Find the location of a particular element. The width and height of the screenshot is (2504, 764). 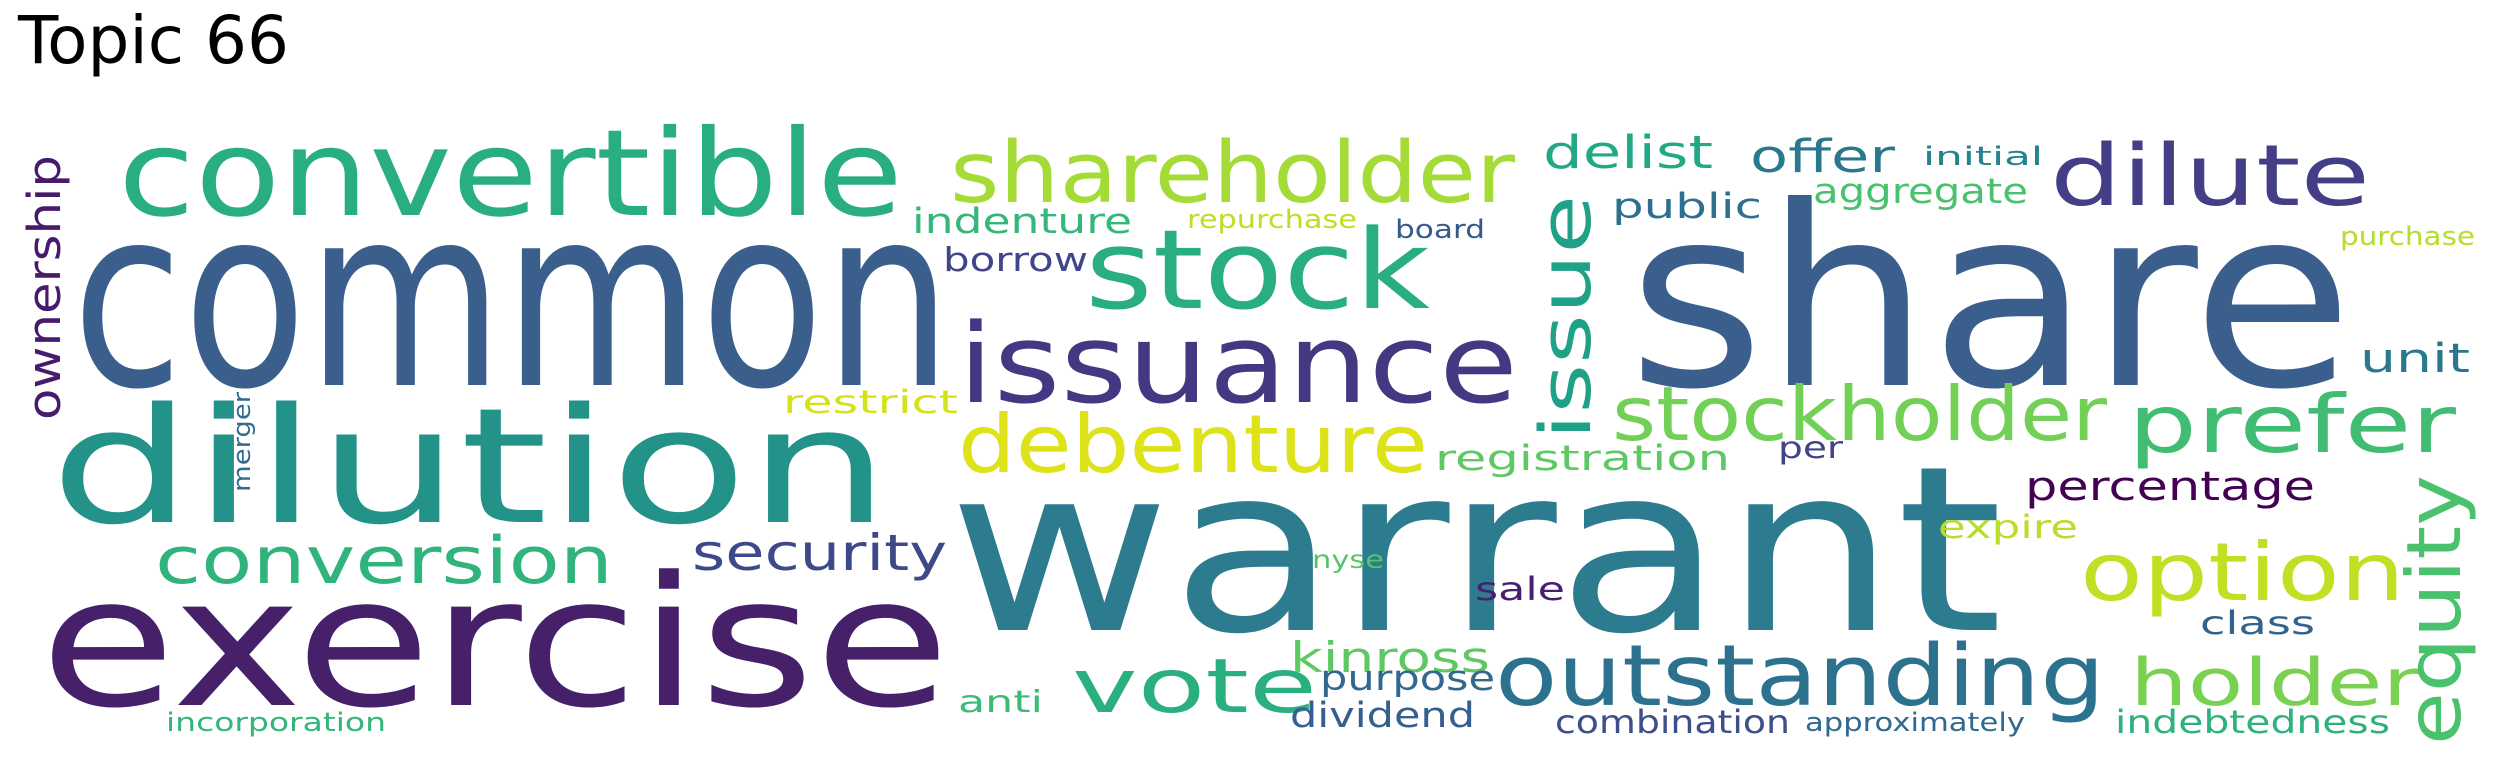

word-approximately: approximately is located at coordinates (1915, 723).